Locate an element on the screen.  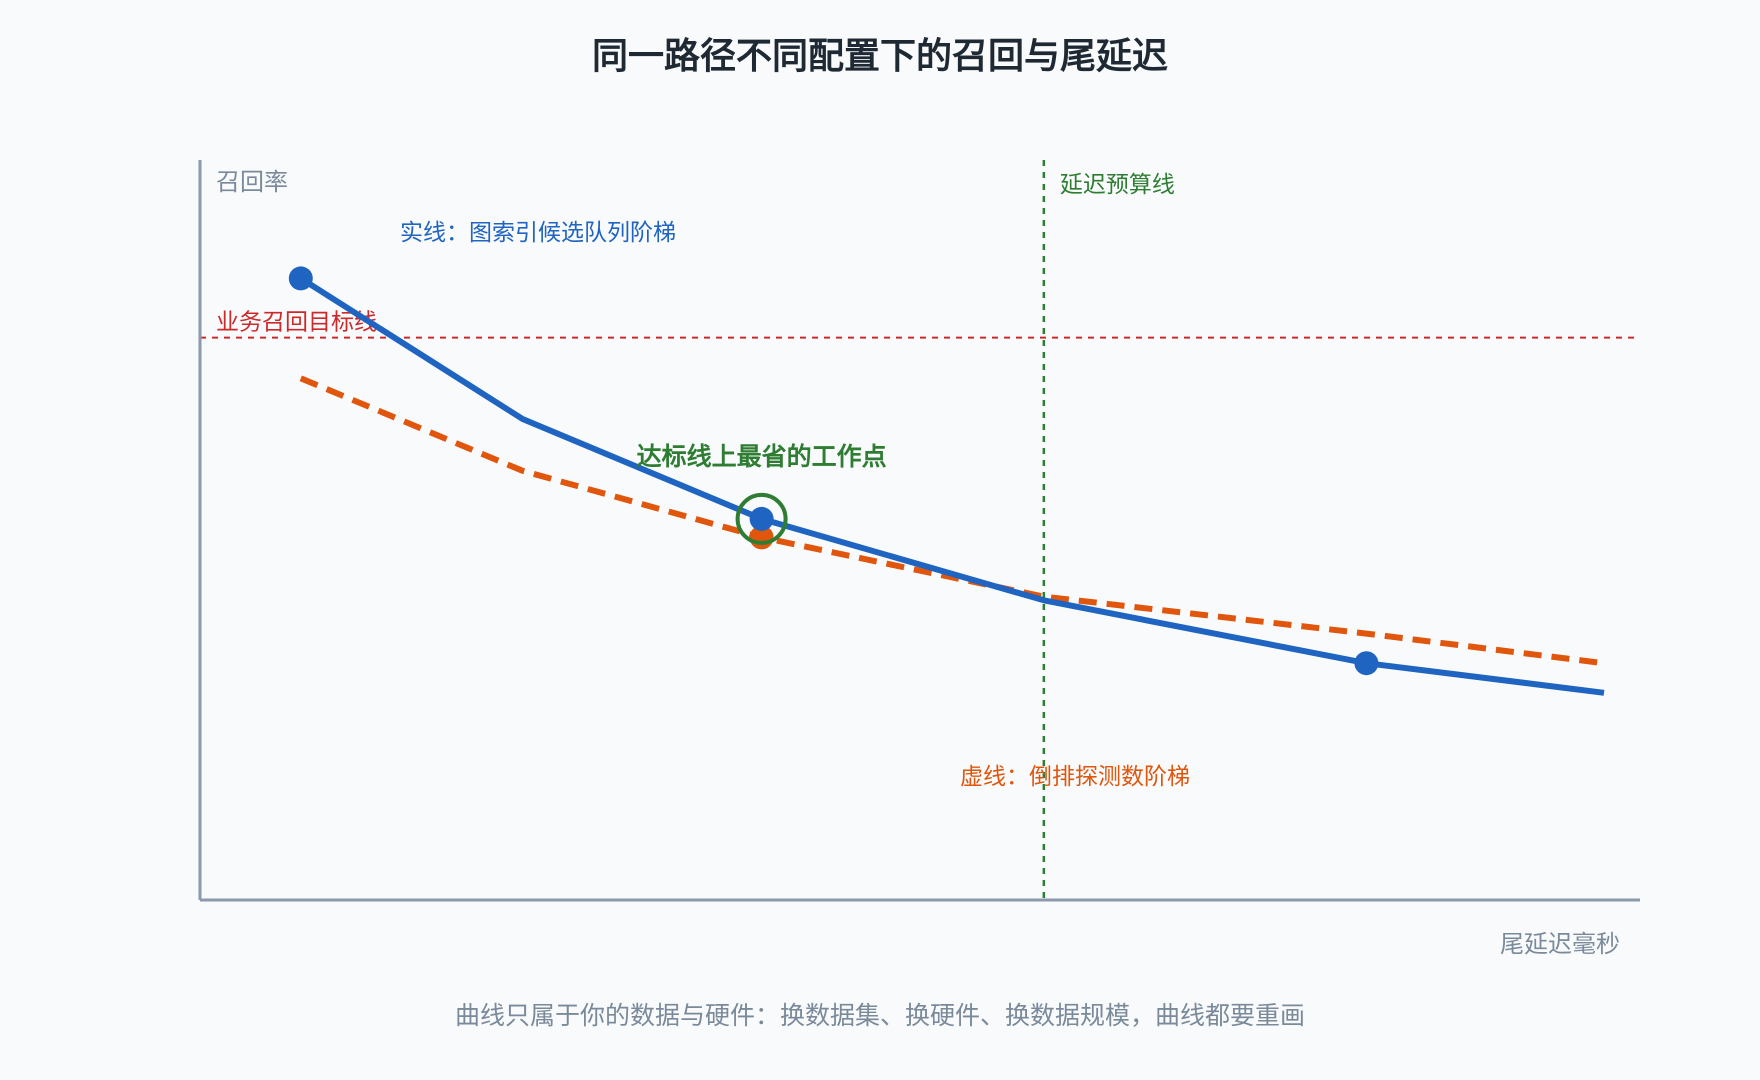
optimal-point-label: 达标线上最省的工作点 is located at coordinates (762, 456).